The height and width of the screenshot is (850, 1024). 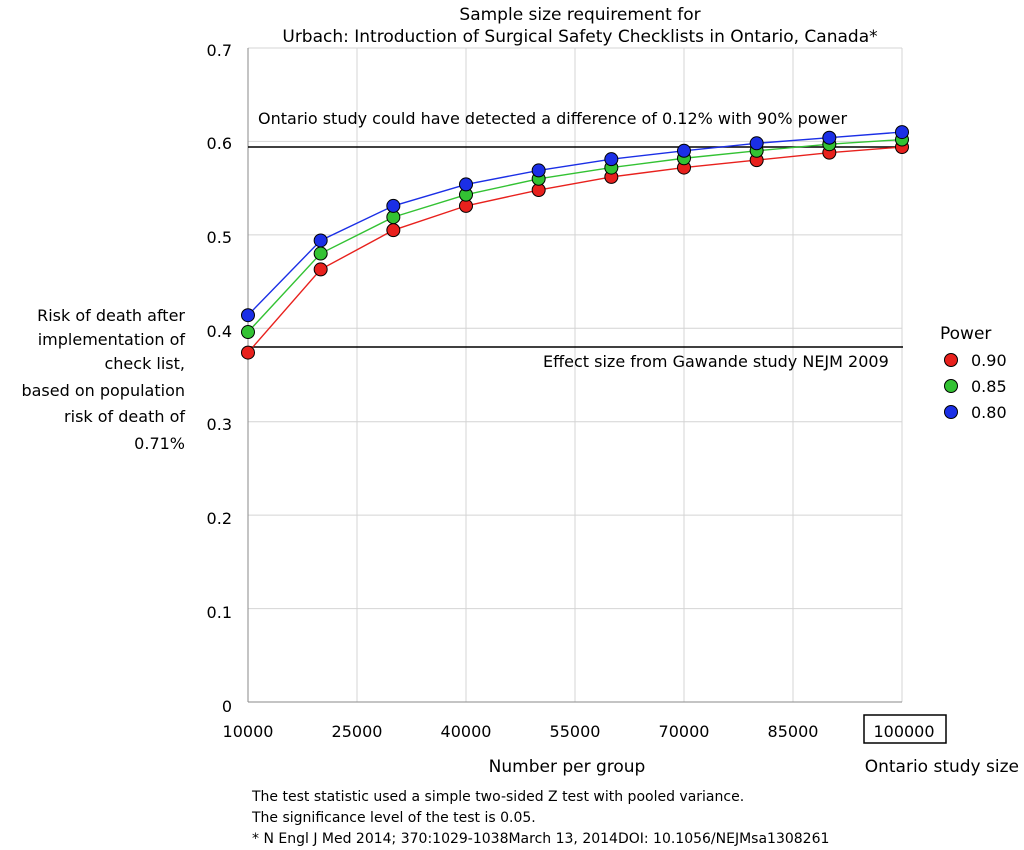 What do you see at coordinates (227, 706) in the screenshot?
I see `y-tick-label: 0` at bounding box center [227, 706].